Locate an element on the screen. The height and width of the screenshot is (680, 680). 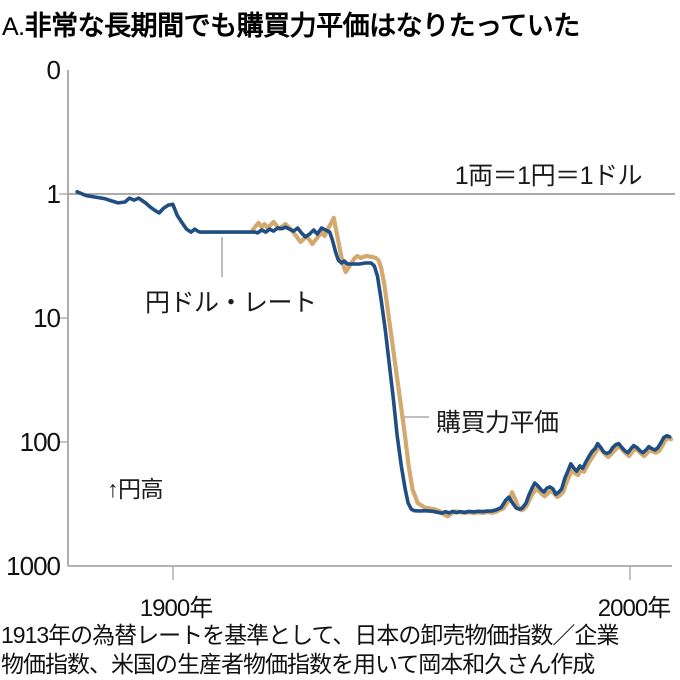
source-note-line2: 物価指数、米国の生産者物価指数を用いて岡本和久さん作成 is located at coordinates (298, 664).